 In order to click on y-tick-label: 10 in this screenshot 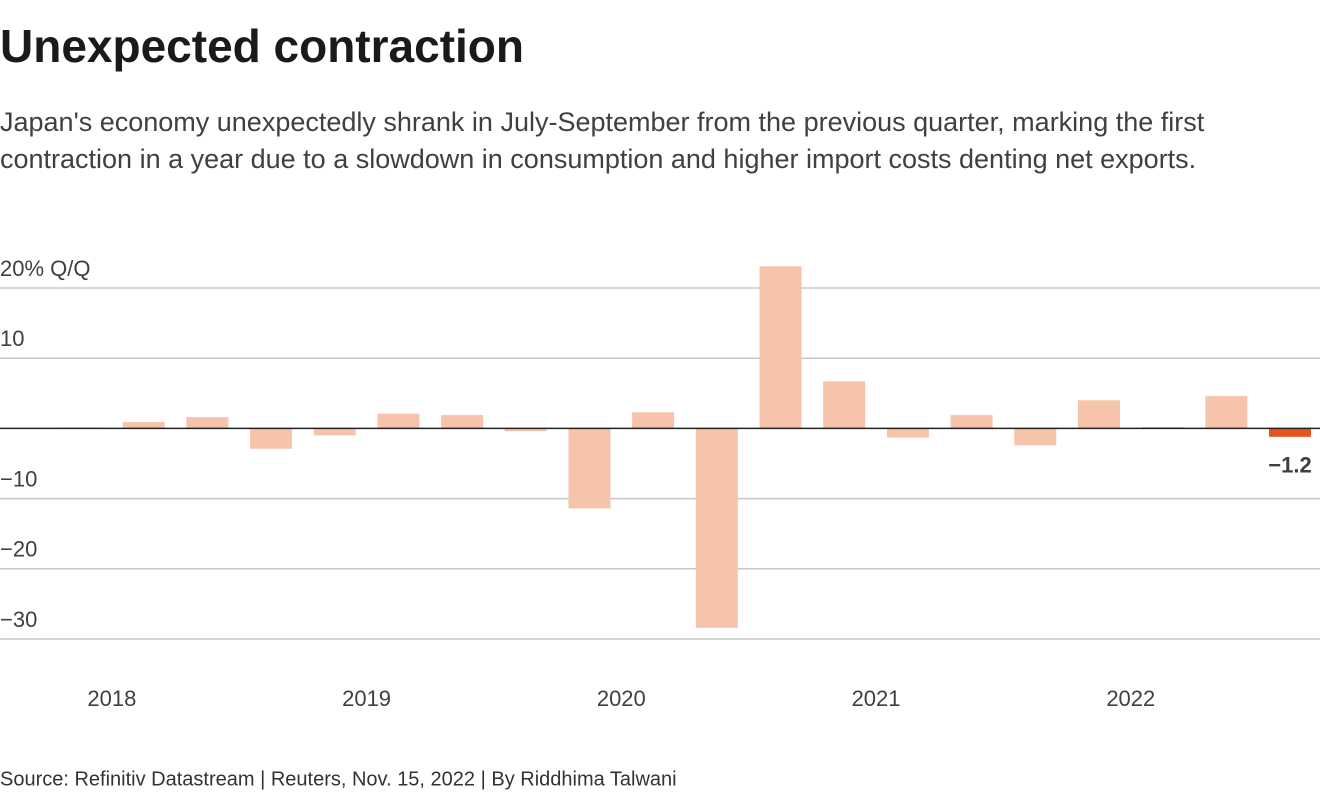, I will do `click(12, 338)`.